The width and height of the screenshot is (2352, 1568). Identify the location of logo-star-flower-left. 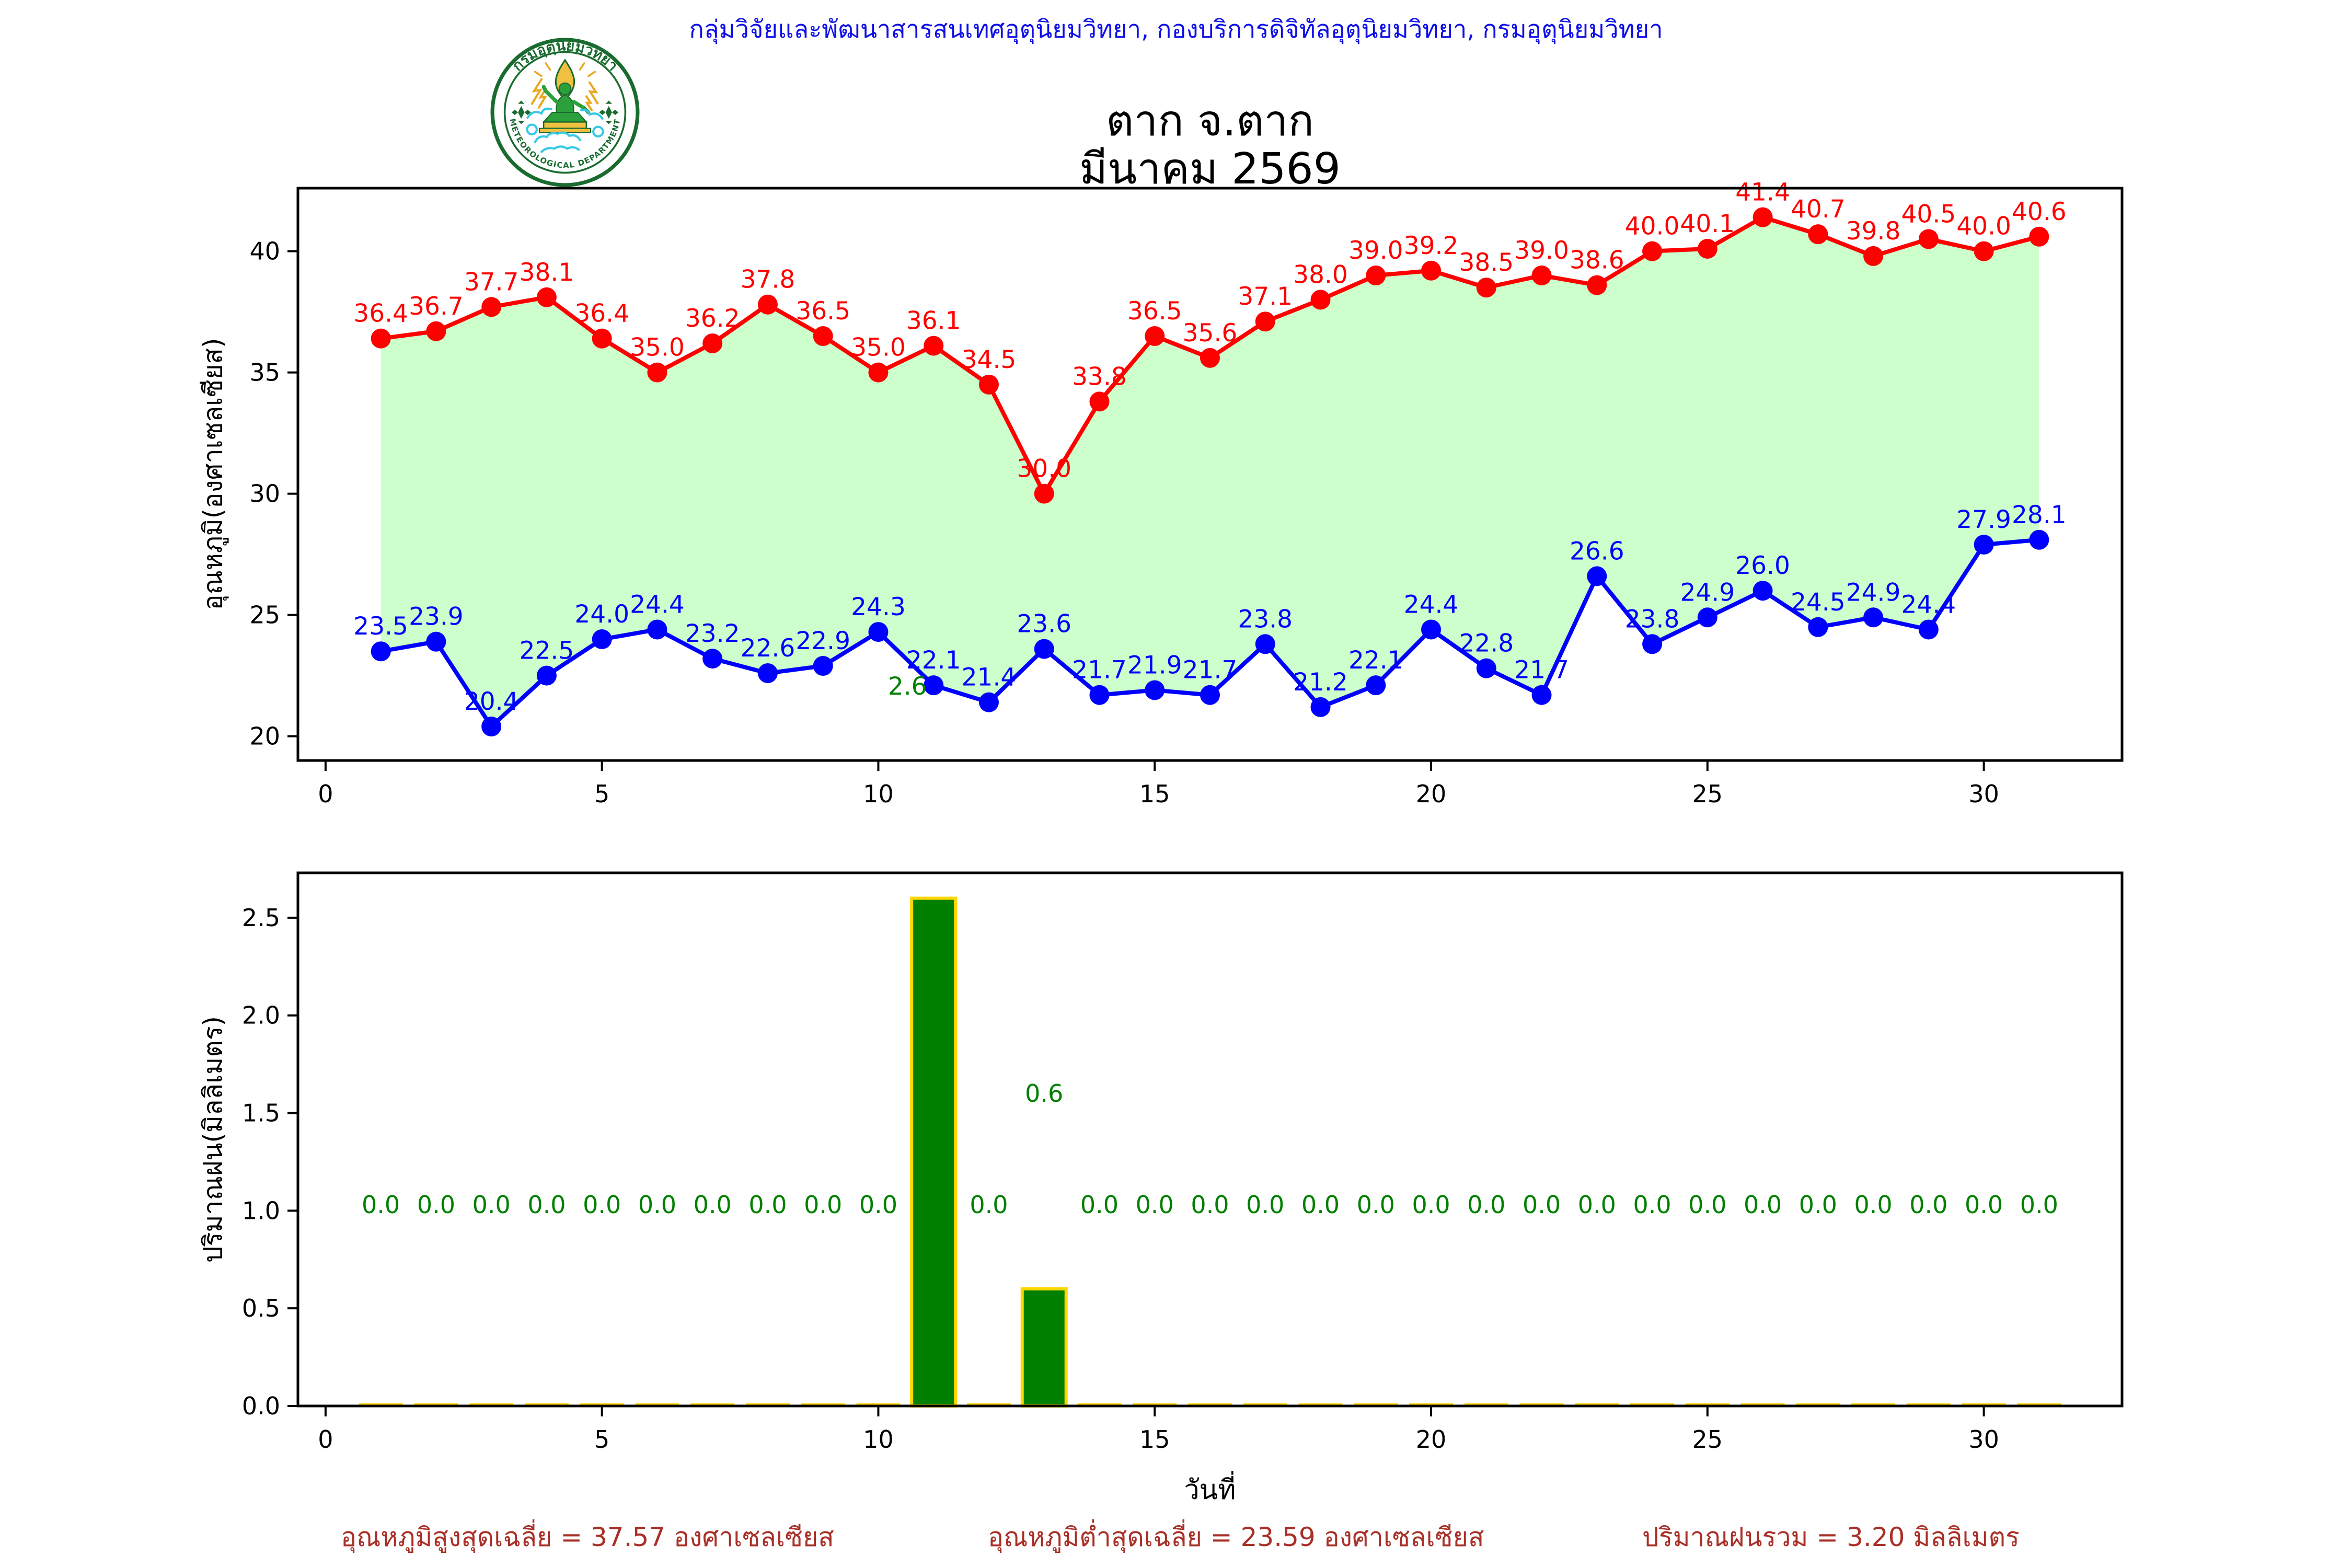
(521, 112).